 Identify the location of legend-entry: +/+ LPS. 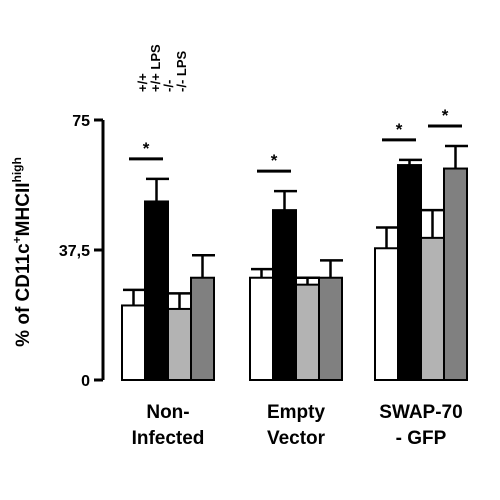
(155, 68).